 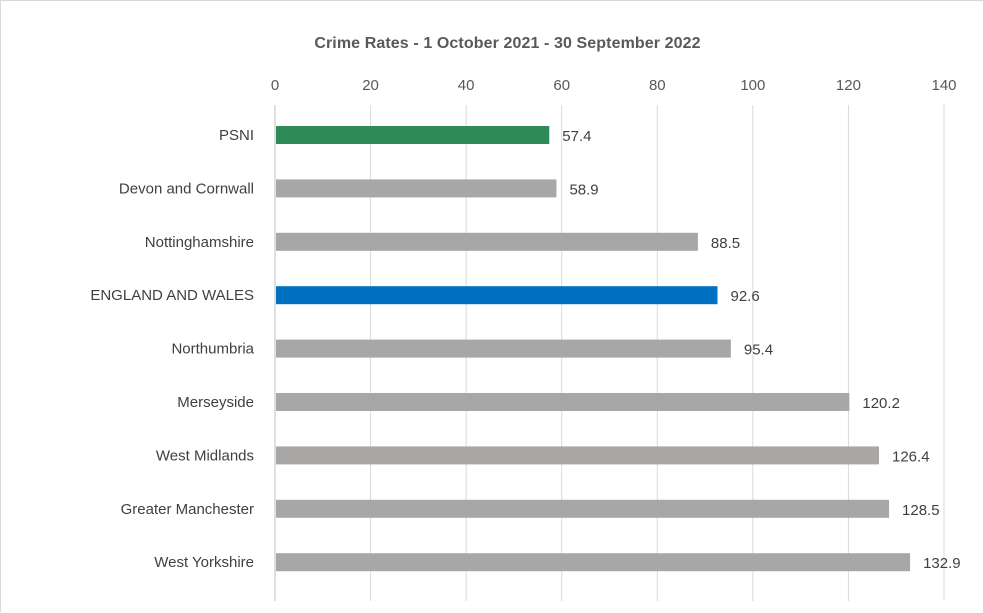 I want to click on category-label: ENGLAND AND WALES, so click(x=172, y=295).